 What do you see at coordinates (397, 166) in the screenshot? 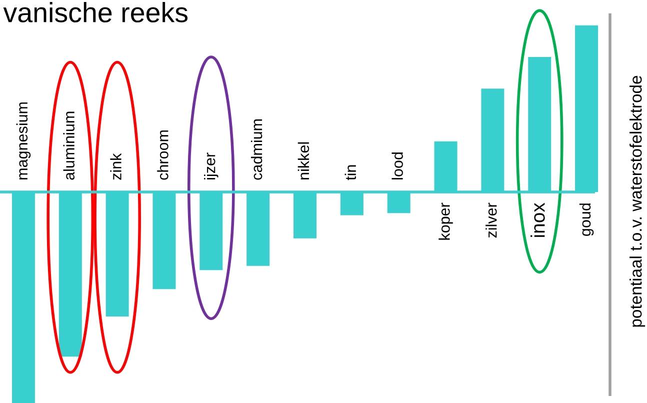
I see `x-tick-label: lood` at bounding box center [397, 166].